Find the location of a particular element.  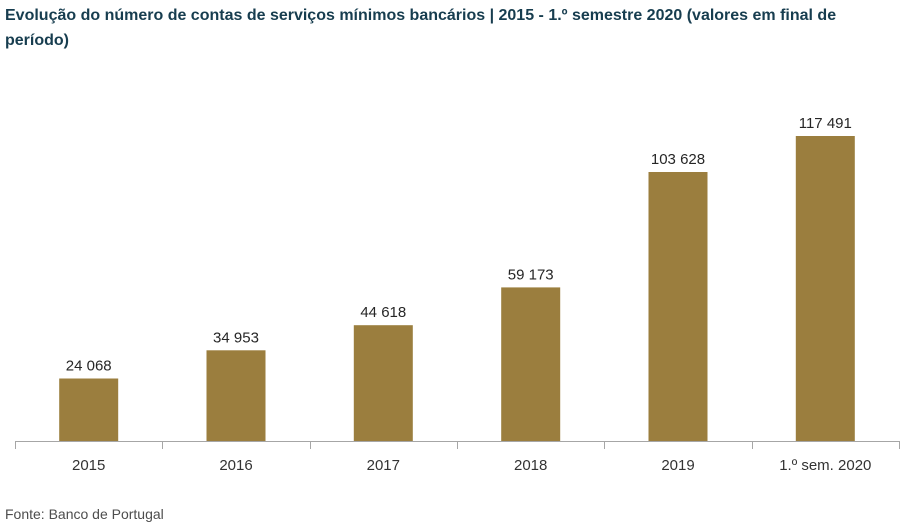

x-tick-label-2019: 2019 is located at coordinates (677, 465).